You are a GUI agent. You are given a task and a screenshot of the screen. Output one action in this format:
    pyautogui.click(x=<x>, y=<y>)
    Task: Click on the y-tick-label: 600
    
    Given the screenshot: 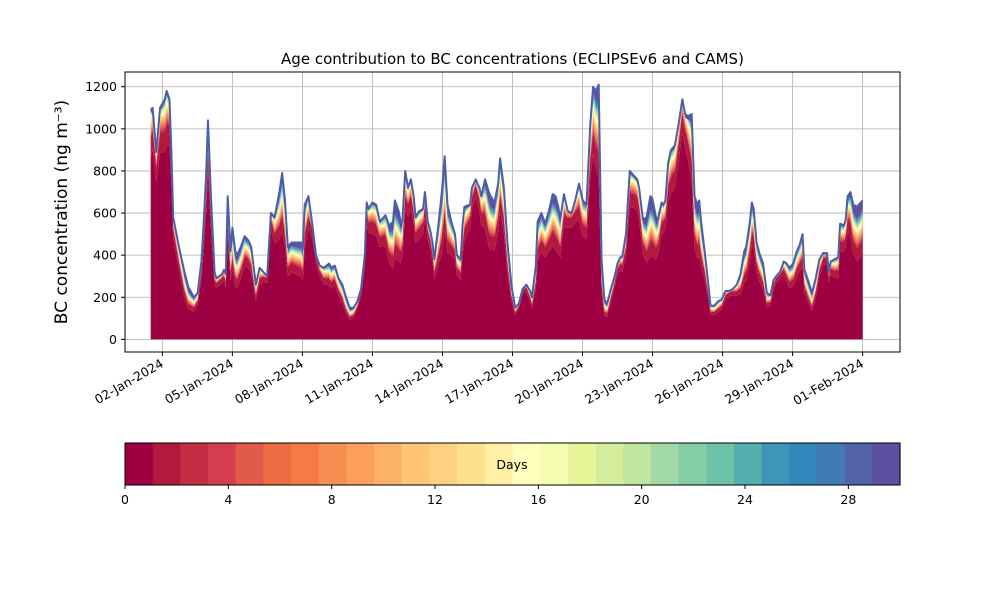 What is the action you would take?
    pyautogui.click(x=105, y=213)
    